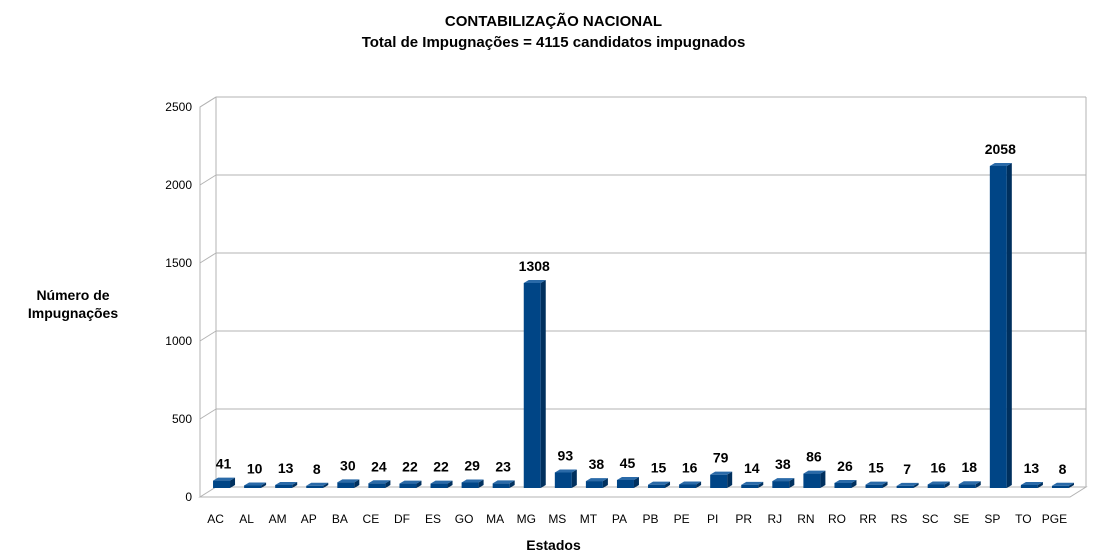 This screenshot has height=553, width=1107. What do you see at coordinates (961, 519) in the screenshot?
I see `x-tick-label: SE` at bounding box center [961, 519].